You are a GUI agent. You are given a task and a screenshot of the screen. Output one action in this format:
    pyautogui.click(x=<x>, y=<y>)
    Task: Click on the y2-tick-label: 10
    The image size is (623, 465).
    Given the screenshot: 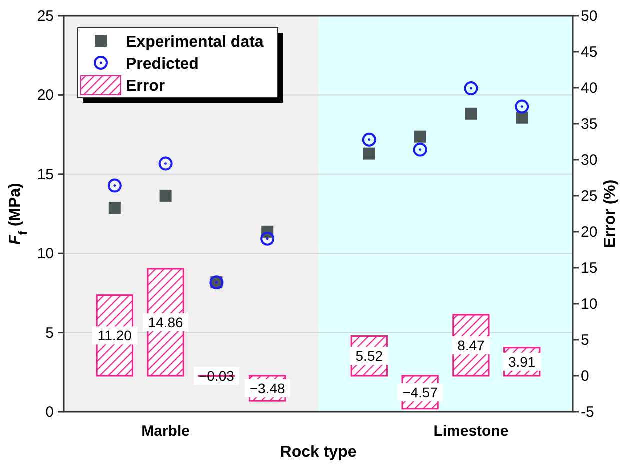 What is the action you would take?
    pyautogui.click(x=589, y=304)
    